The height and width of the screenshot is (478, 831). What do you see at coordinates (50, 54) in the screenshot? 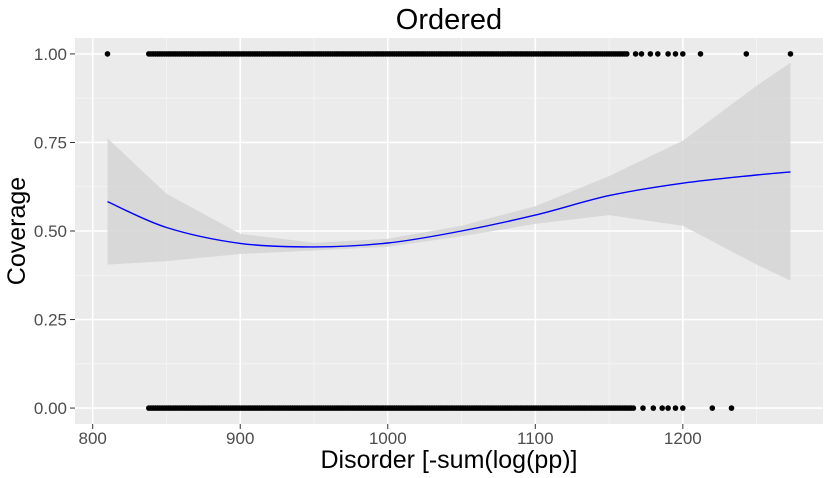
I see `y-tick-label: 1.00` at bounding box center [50, 54].